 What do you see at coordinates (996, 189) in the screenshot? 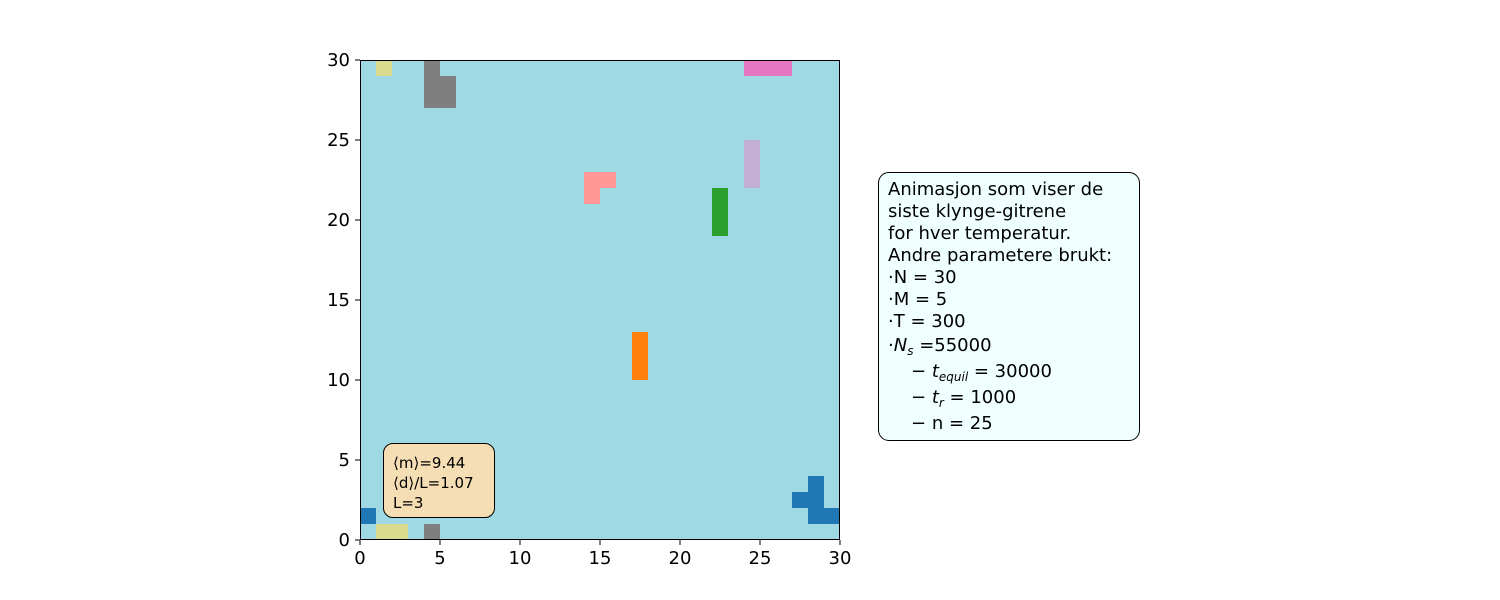
I see `info-line-1: Animasjon som viser de` at bounding box center [996, 189].